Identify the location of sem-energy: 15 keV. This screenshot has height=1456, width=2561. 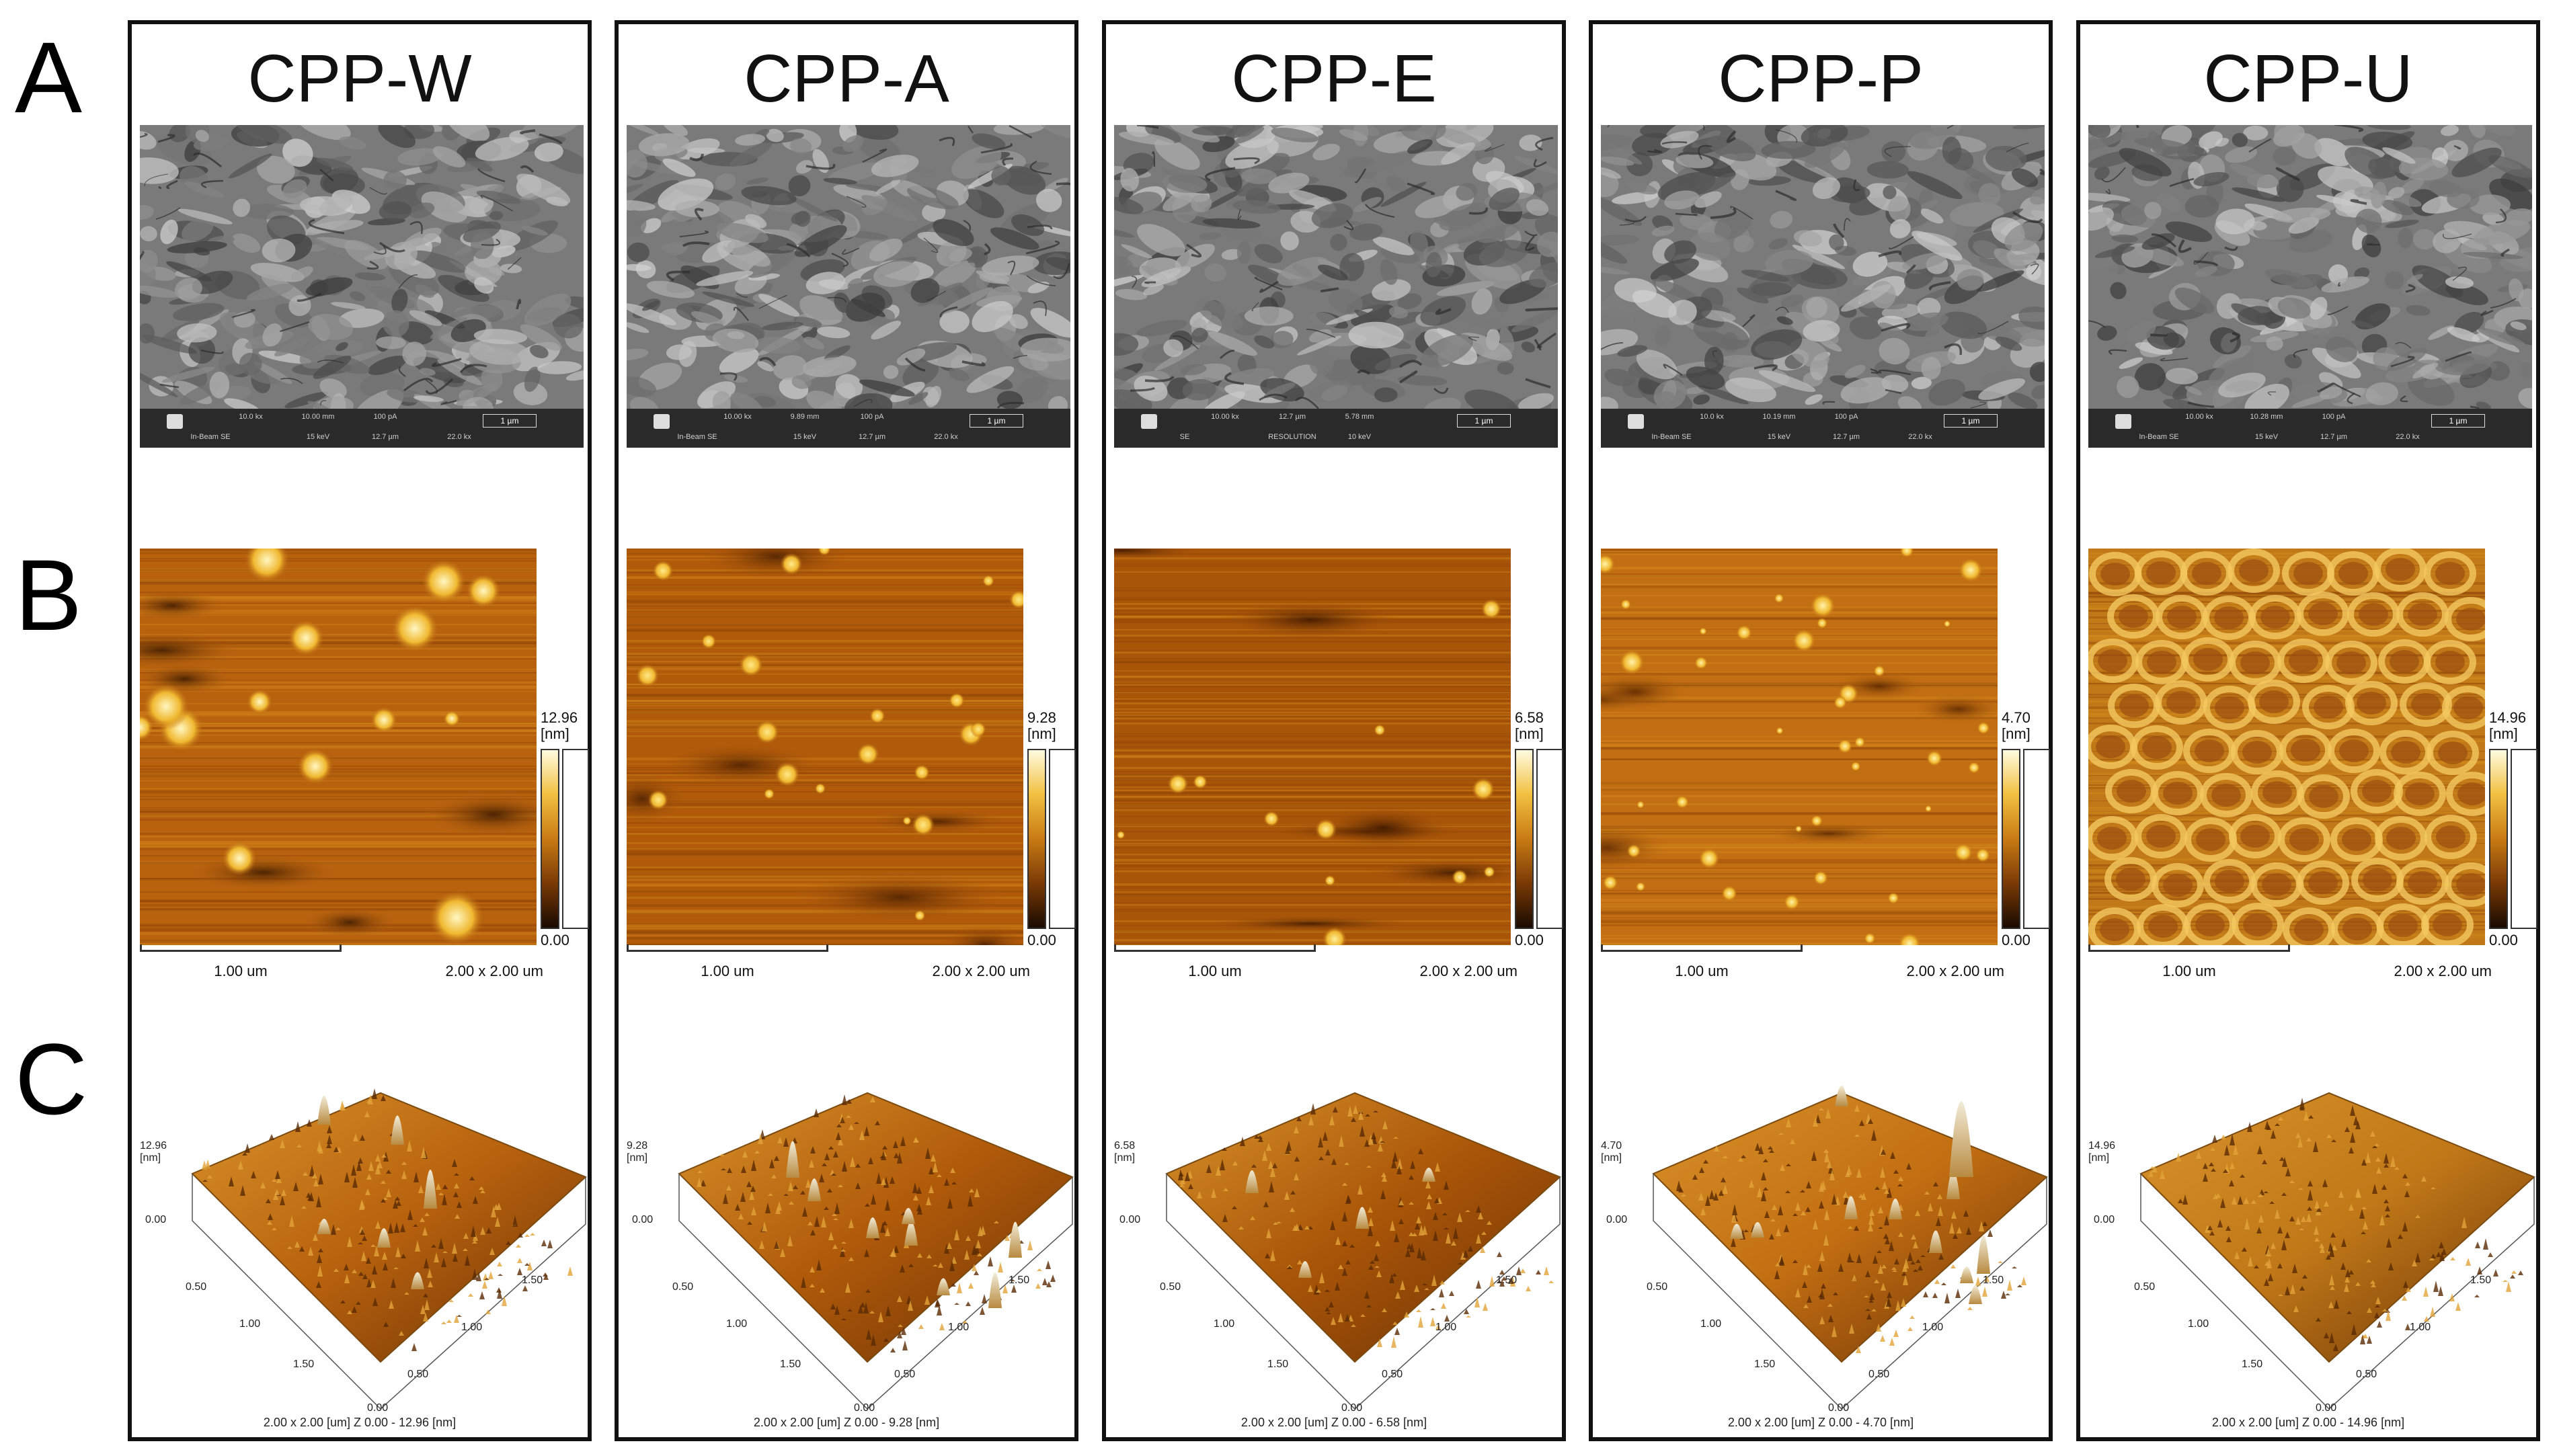
(805, 437).